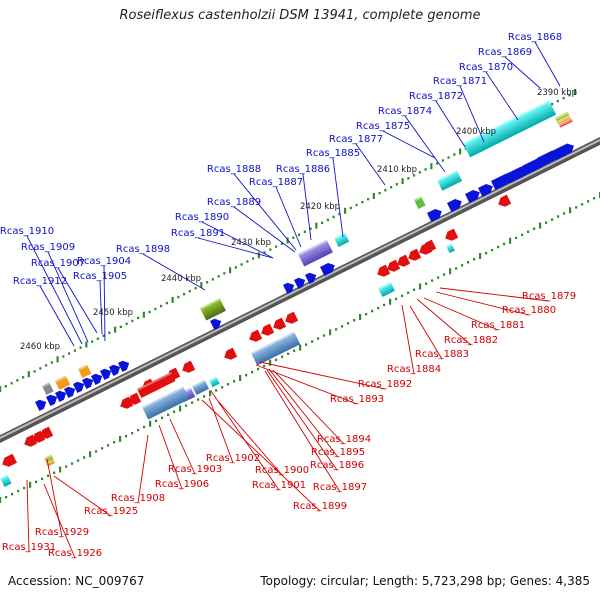 The height and width of the screenshot is (600, 600). Describe the element at coordinates (315, 253) in the screenshot. I see `gene-block-purple` at that location.